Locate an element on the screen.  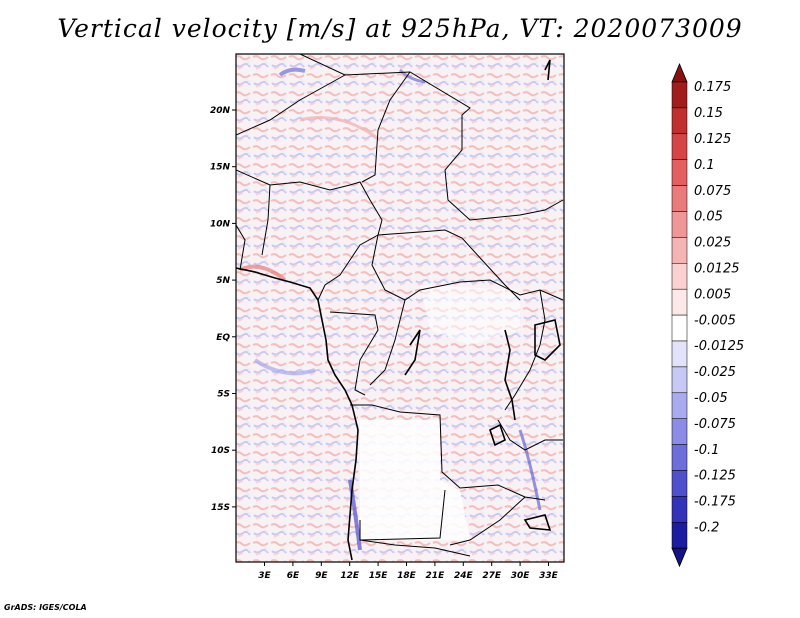
colorbar-label: -0.025 is located at coordinates (715, 372).